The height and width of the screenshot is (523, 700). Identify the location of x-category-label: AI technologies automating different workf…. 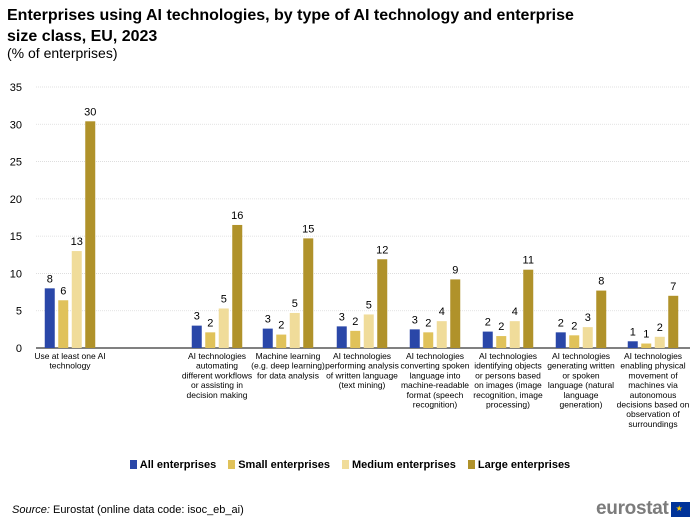
(217, 375).